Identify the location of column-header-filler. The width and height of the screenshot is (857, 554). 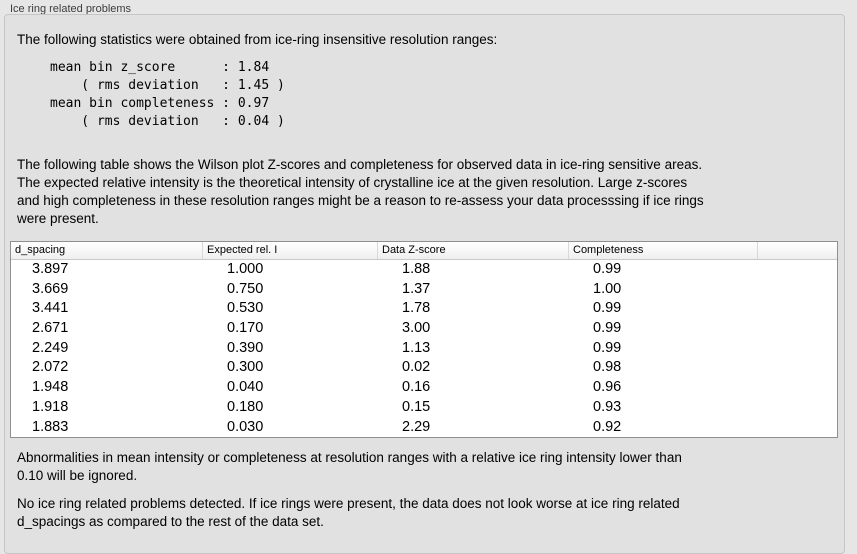
(797, 250).